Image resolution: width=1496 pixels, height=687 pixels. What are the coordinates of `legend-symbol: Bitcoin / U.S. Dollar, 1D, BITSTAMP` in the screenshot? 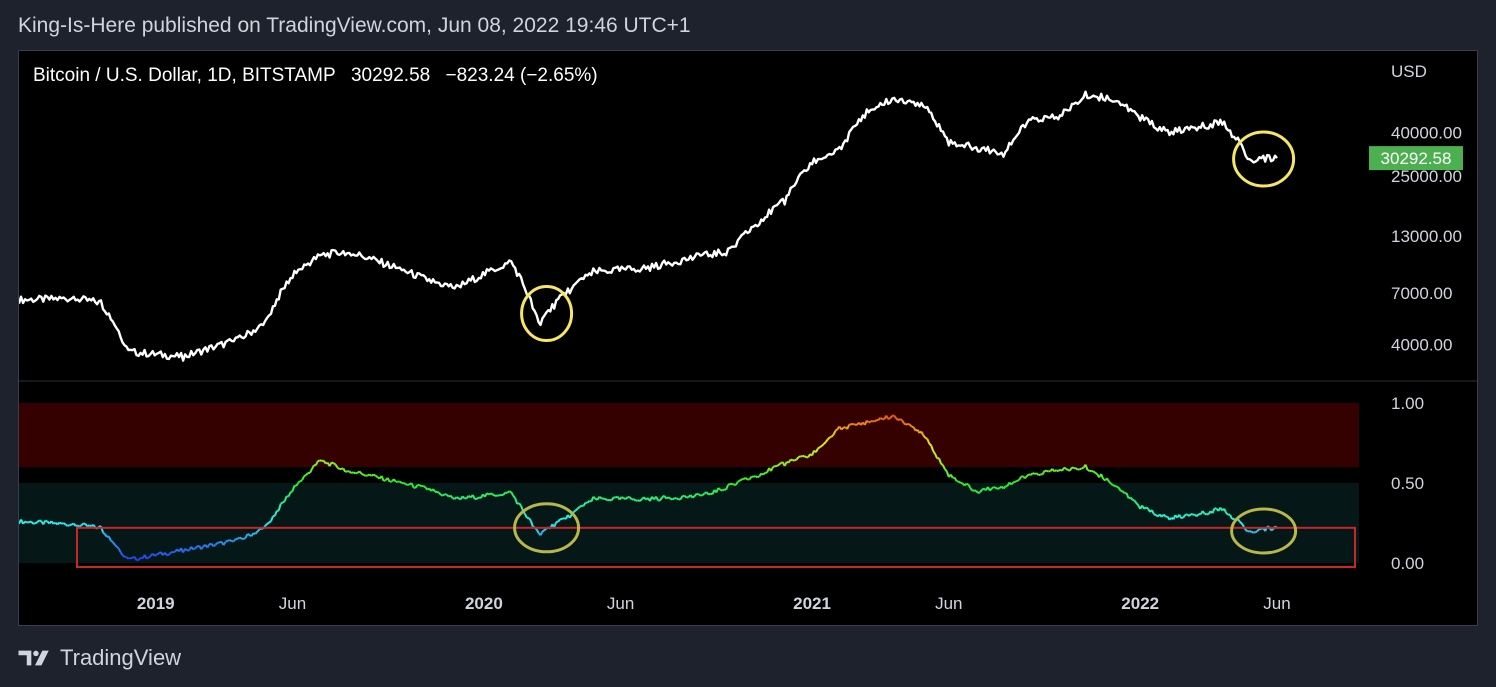 It's located at (184, 75).